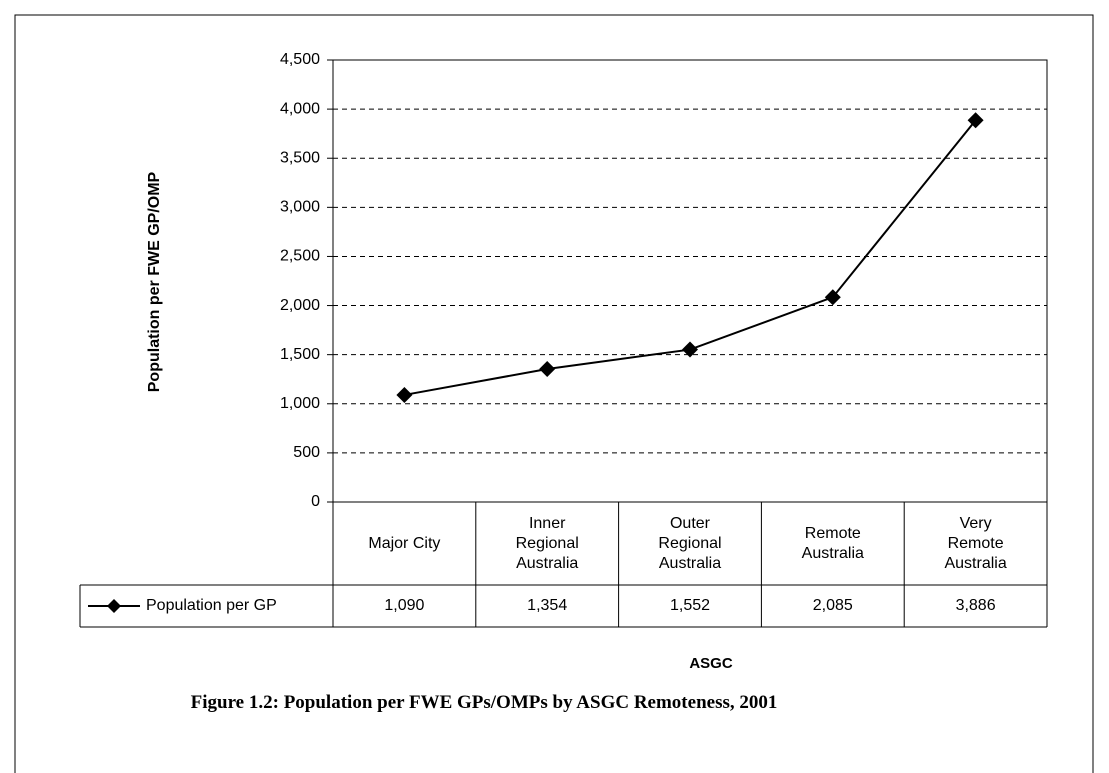 This screenshot has width=1109, height=773. What do you see at coordinates (832, 543) in the screenshot?
I see `x-tick-label: Remote Australia` at bounding box center [832, 543].